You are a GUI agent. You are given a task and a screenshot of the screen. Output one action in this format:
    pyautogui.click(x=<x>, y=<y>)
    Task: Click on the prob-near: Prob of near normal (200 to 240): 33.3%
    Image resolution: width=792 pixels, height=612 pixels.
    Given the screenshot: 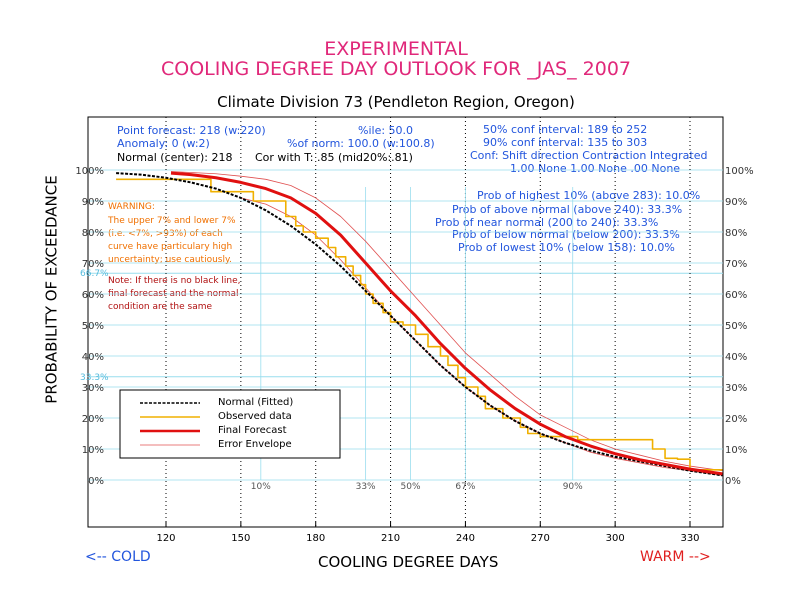 What is the action you would take?
    pyautogui.click(x=547, y=222)
    